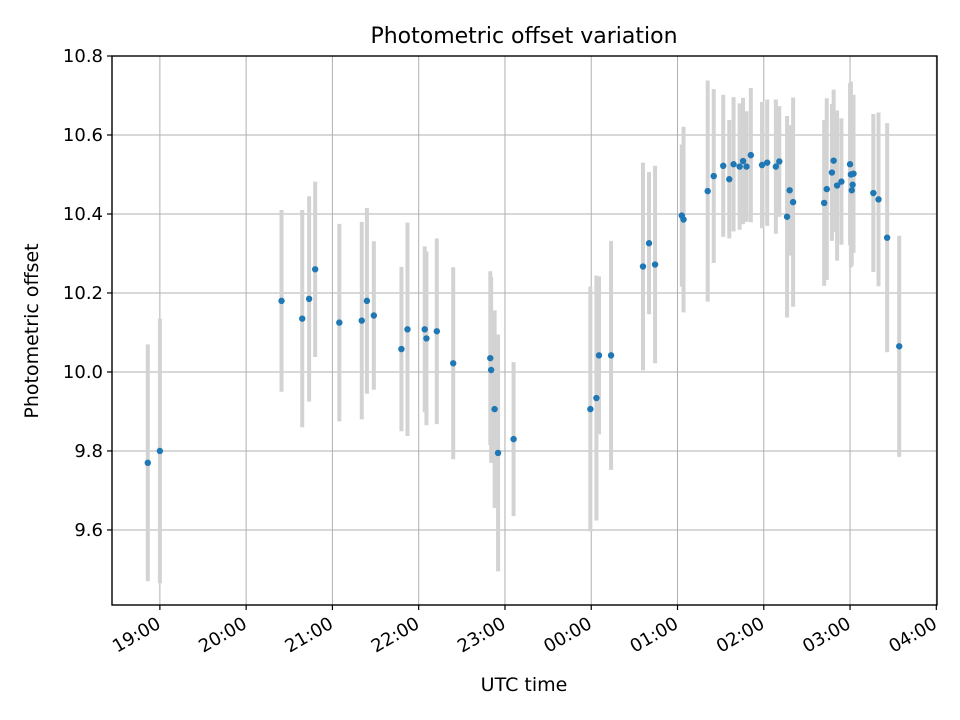 Image resolution: width=960 pixels, height=720 pixels. Describe the element at coordinates (32, 330) in the screenshot. I see `y-axis-label: Photometric offset` at that location.